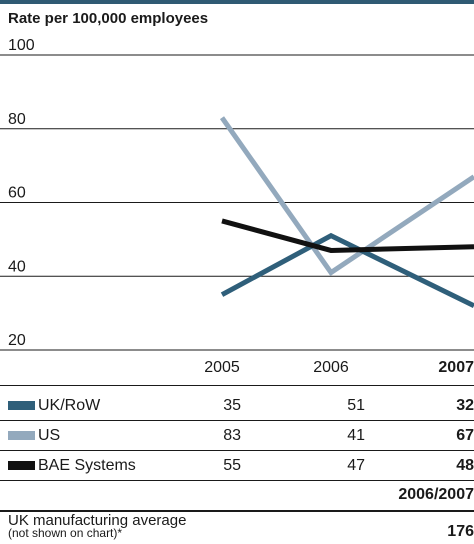 The height and width of the screenshot is (544, 474). I want to click on uk-average-title: UK manufacturing average, so click(97, 520).